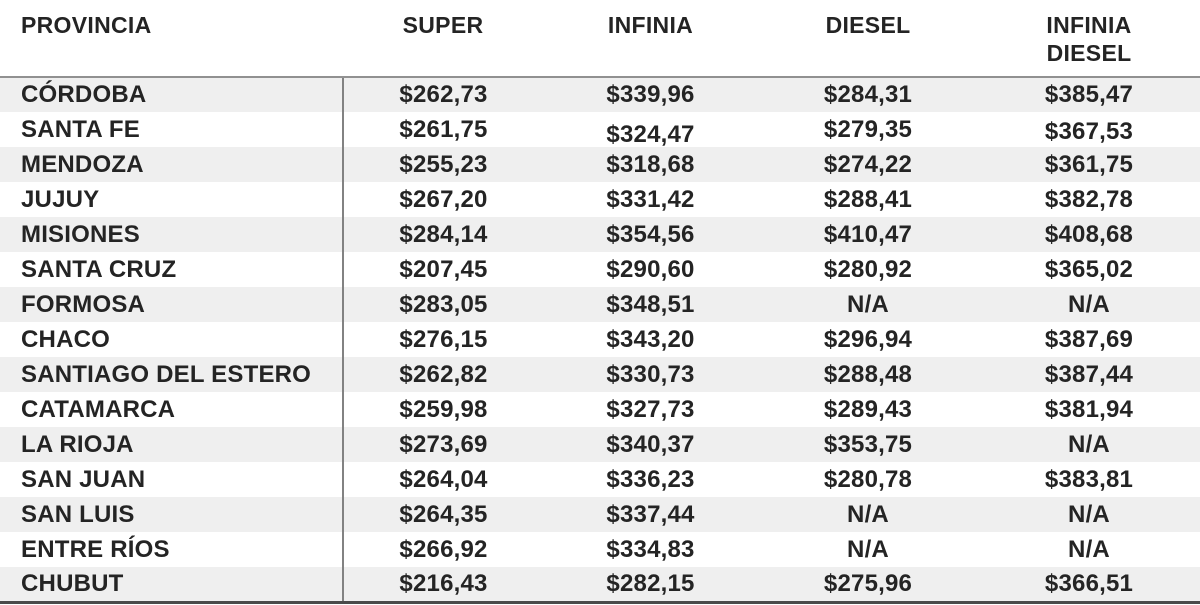 The image size is (1200, 605). Describe the element at coordinates (443, 164) in the screenshot. I see `cell-price: $255,23` at that location.